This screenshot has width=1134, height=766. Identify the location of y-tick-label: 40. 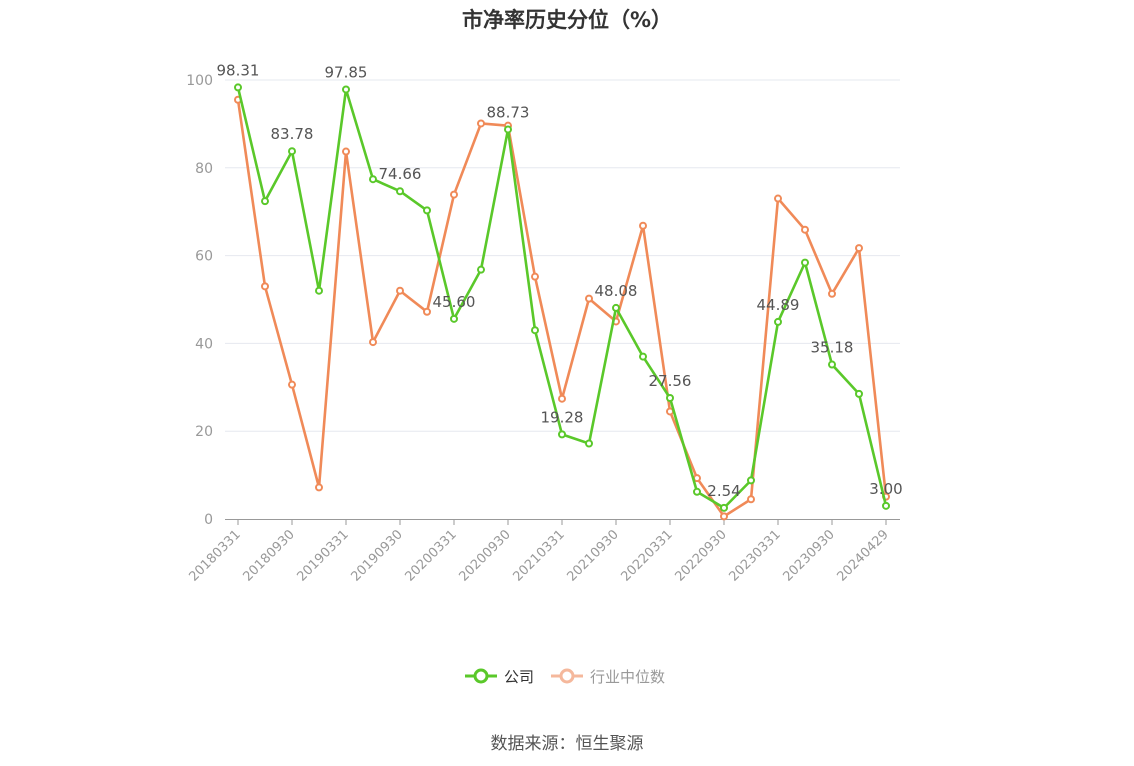
(204, 344).